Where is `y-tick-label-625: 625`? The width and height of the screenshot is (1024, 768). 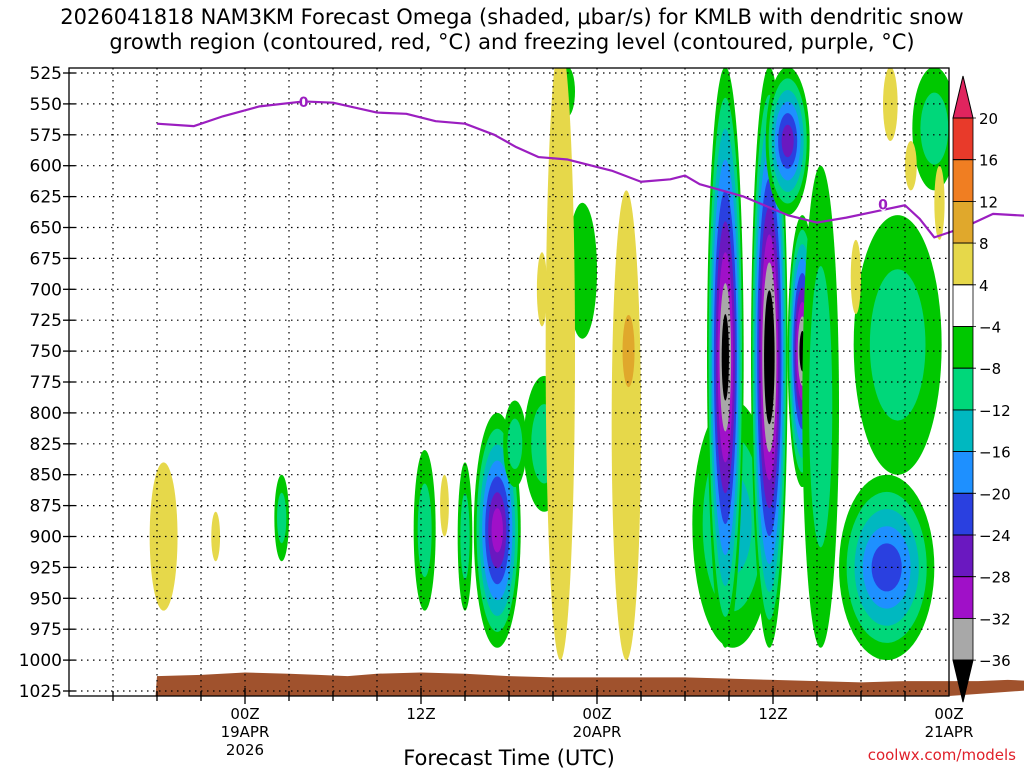
y-tick-label-625: 625 is located at coordinates (46, 198).